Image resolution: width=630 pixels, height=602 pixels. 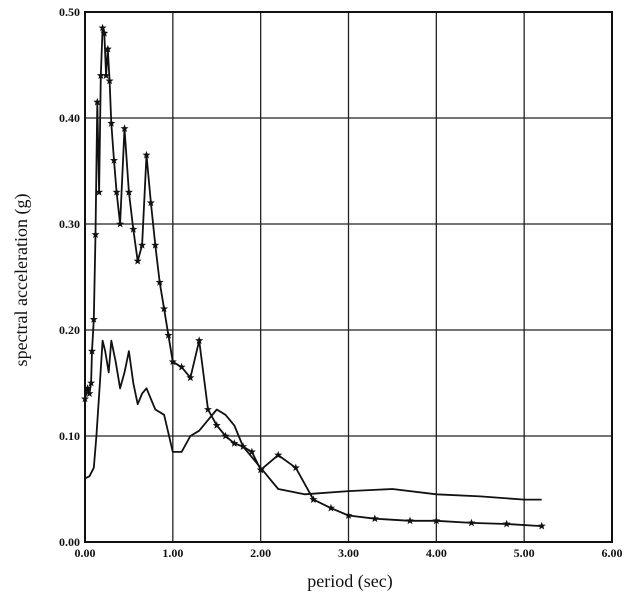 I want to click on x-tick-label: 0.00, so click(x=85, y=553).